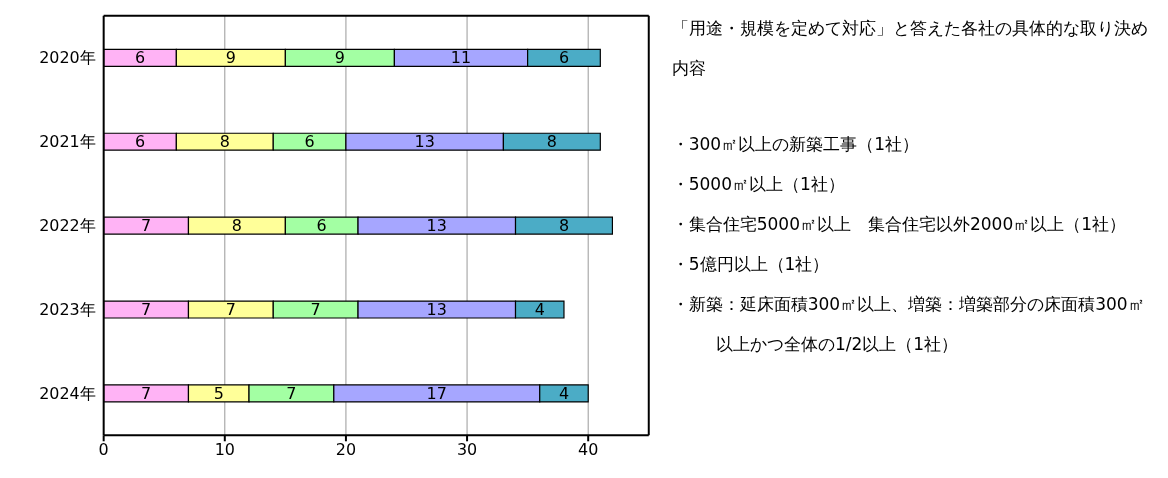 The width and height of the screenshot is (1168, 478). I want to click on text: ・5000㎡以上（1社）, so click(758, 184).